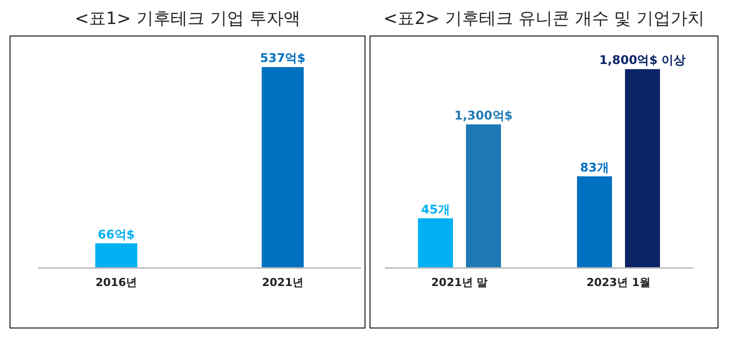 Image resolution: width=730 pixels, height=348 pixels. Describe the element at coordinates (435, 209) in the screenshot. I see `data-label: 45개` at that location.